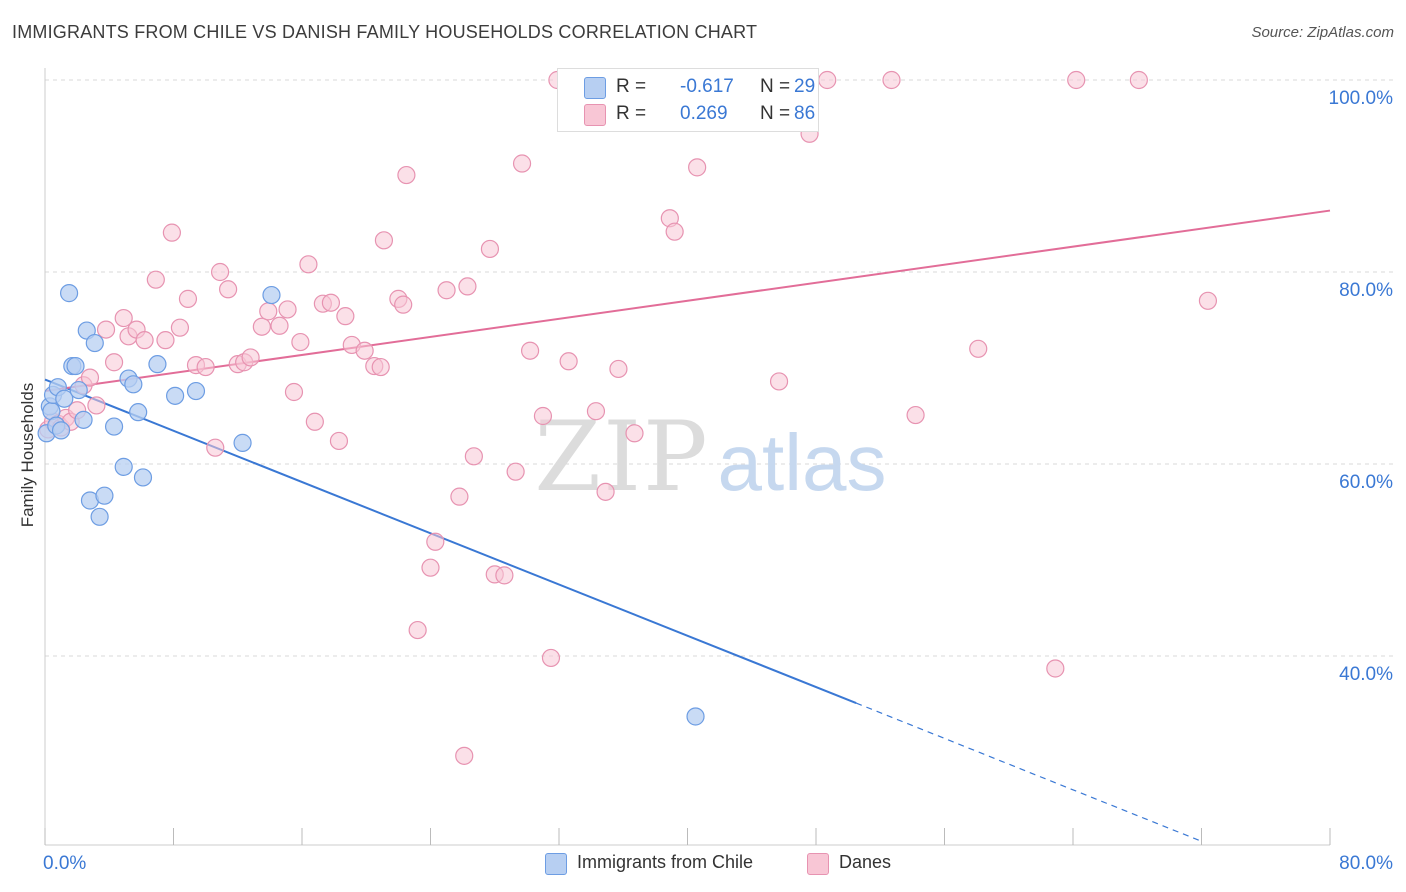 The height and width of the screenshot is (892, 1406). I want to click on x-tick-label: 80.0%, so click(1366, 863).